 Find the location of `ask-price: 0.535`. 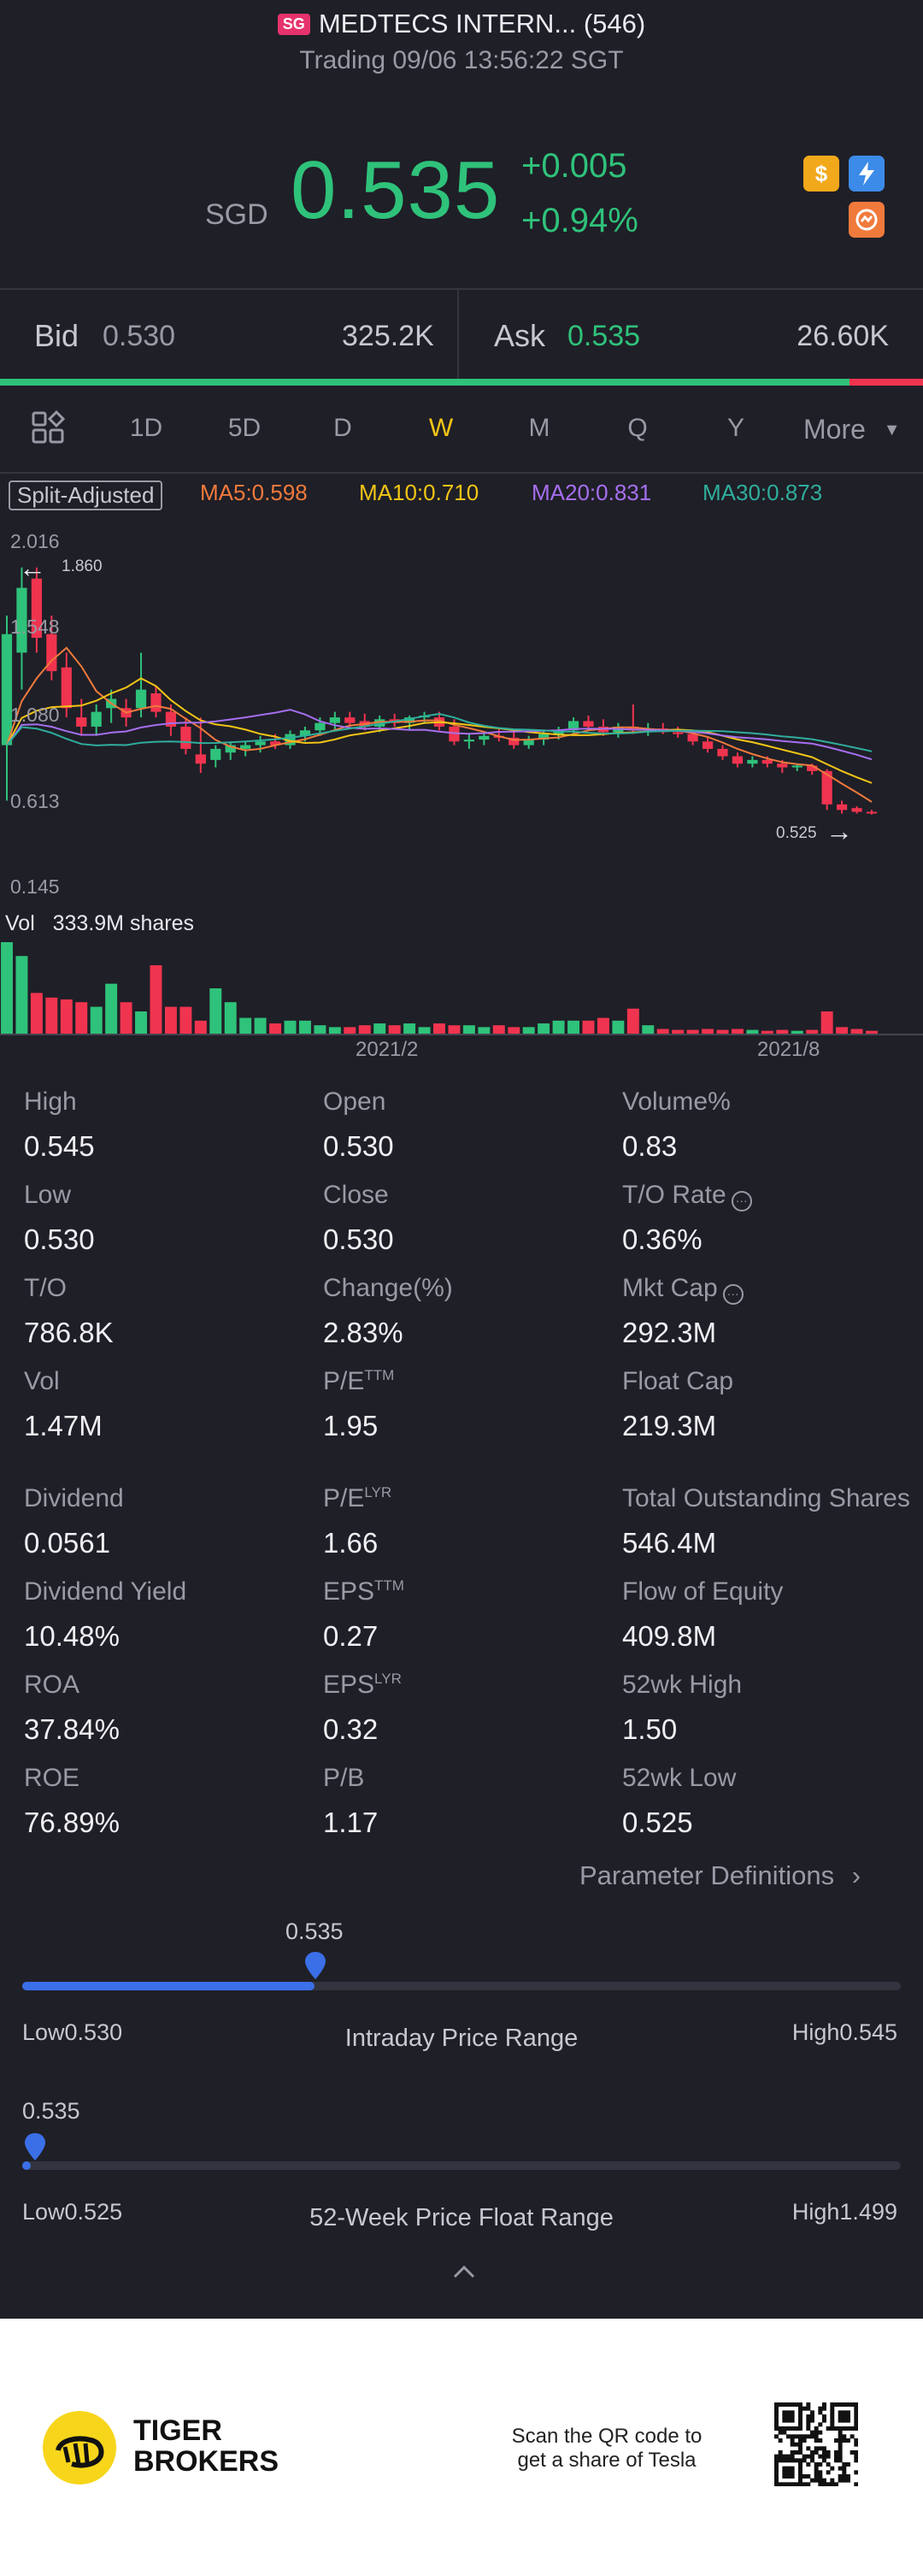

ask-price: 0.535 is located at coordinates (604, 336).